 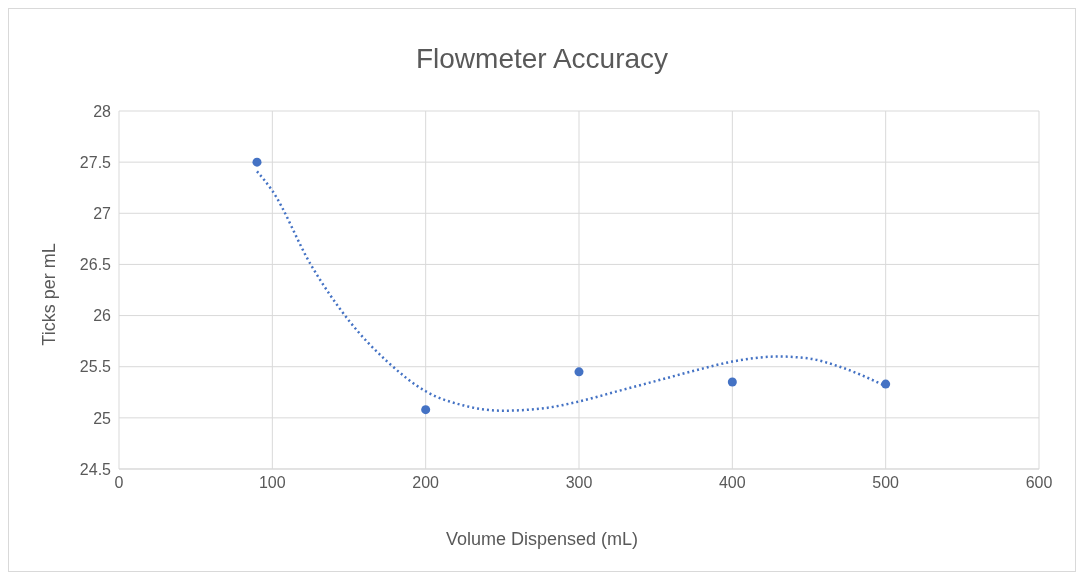 I want to click on y-axis-title: Ticks per mL, so click(x=49, y=294).